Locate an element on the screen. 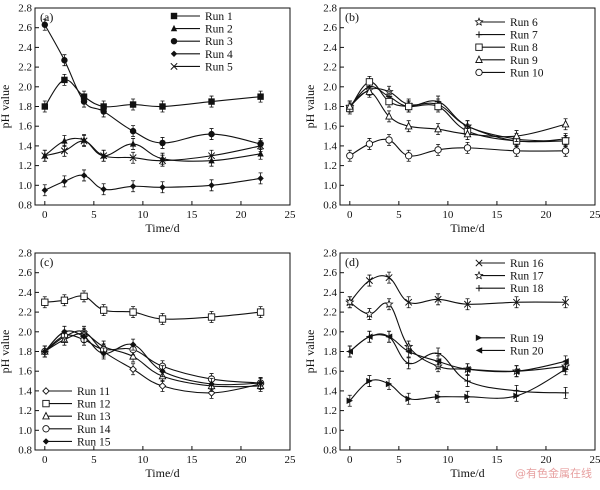 This screenshot has height=490, width=600. legend-entry: Run 5 is located at coordinates (202, 67).